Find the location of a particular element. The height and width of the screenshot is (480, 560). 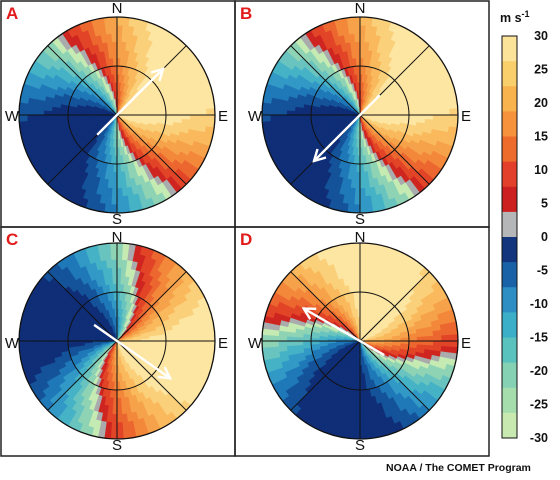

colorbar-tick-label: -25 is located at coordinates (539, 405).